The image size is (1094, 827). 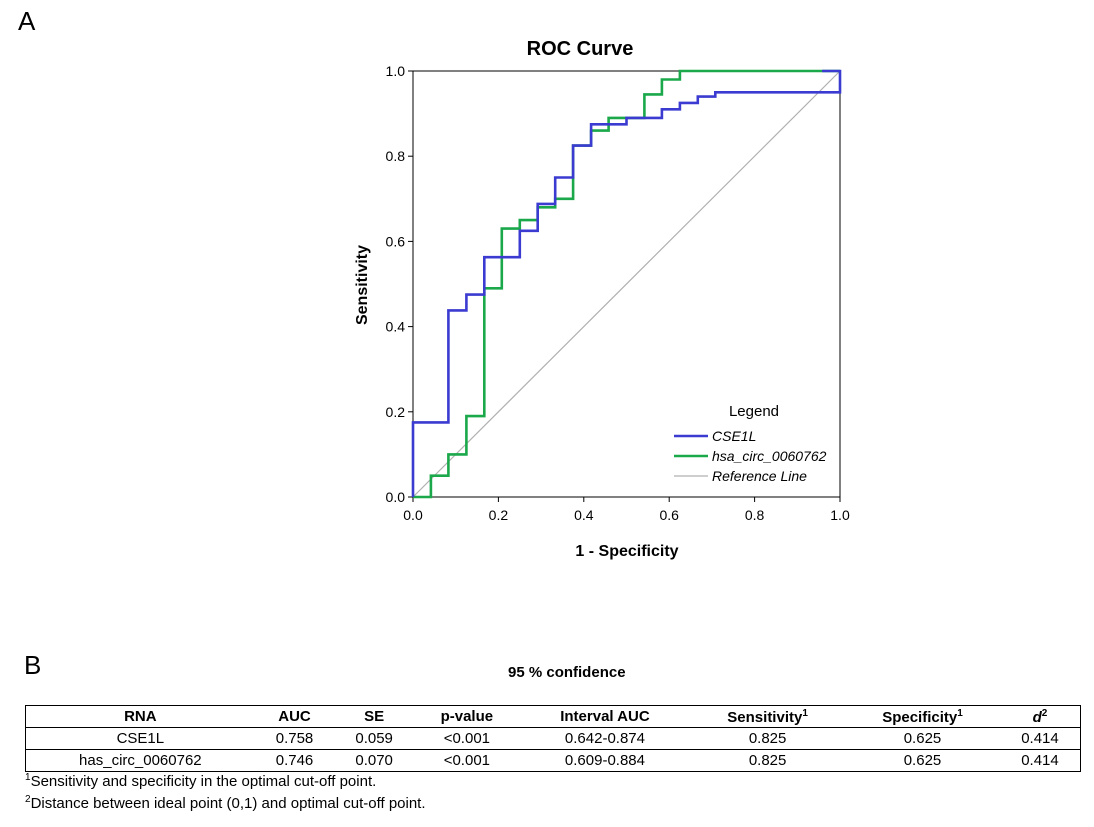 What do you see at coordinates (769, 456) in the screenshot?
I see `legend-entry: hsa_circ_0060762` at bounding box center [769, 456].